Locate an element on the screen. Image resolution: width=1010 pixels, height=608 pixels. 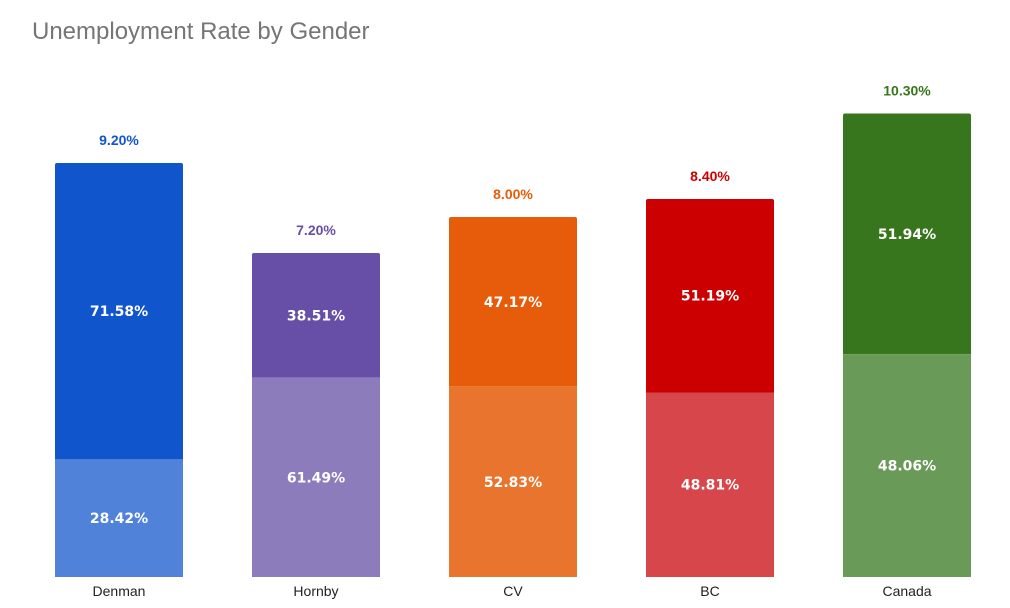
bar-segment-top-denman is located at coordinates (119, 311).